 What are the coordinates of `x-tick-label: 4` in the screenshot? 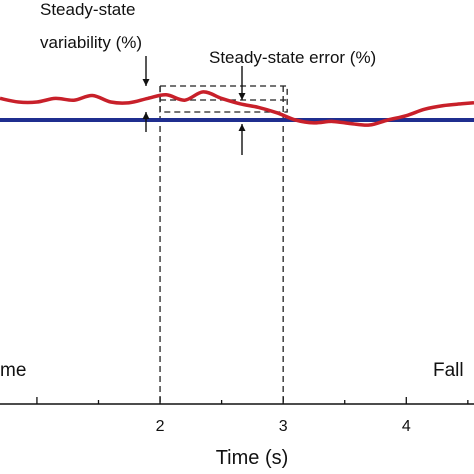 It's located at (406, 426).